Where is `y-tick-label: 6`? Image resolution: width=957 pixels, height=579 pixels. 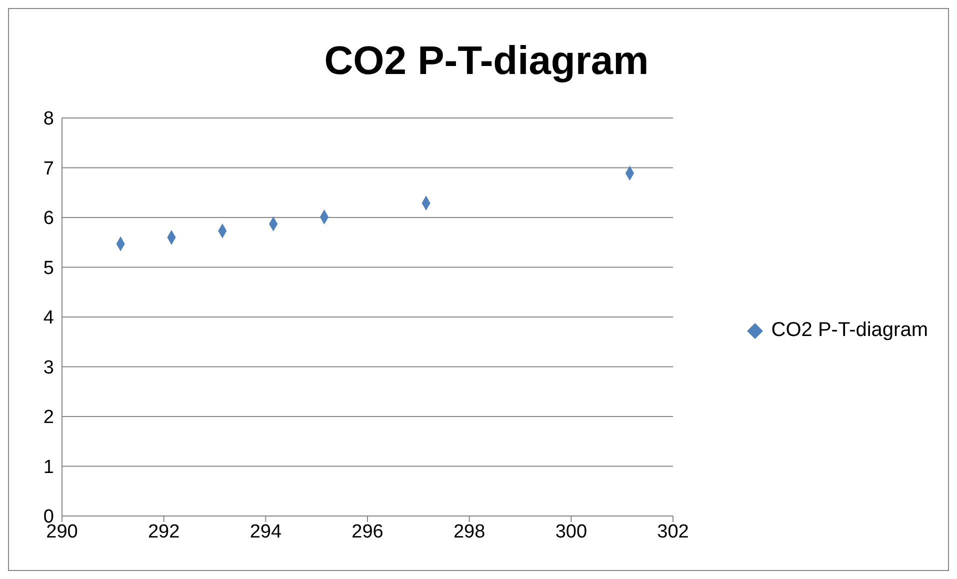
y-tick-label: 6 is located at coordinates (48, 219).